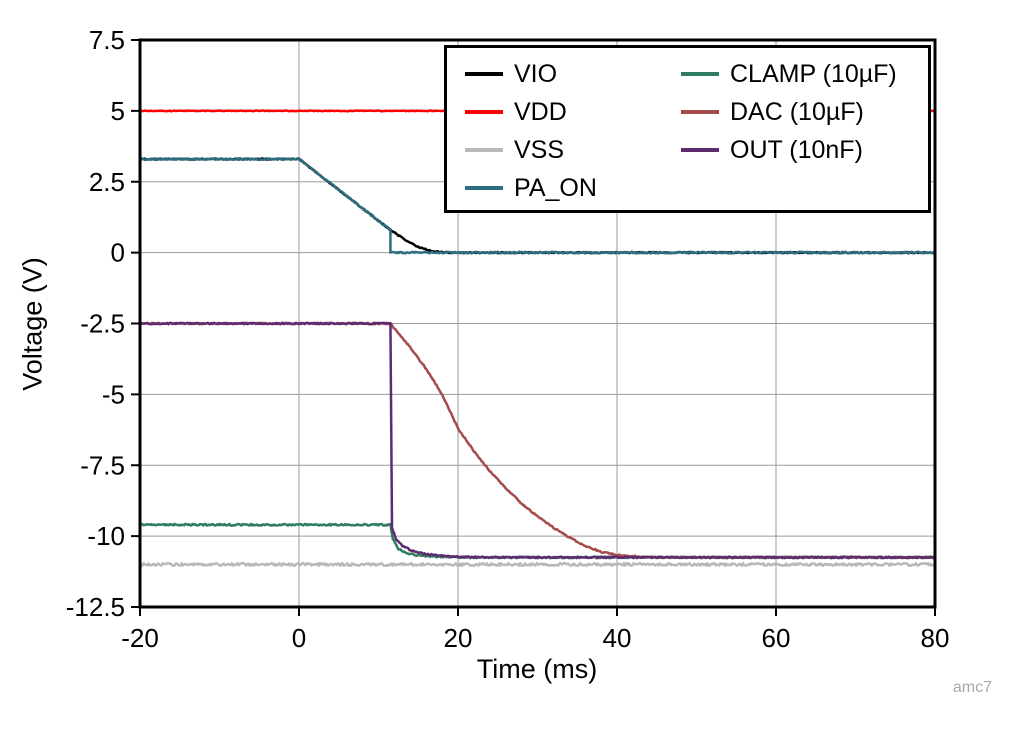 The image size is (1016, 734). What do you see at coordinates (537, 541) in the screenshot?
I see `trace-clamp` at bounding box center [537, 541].